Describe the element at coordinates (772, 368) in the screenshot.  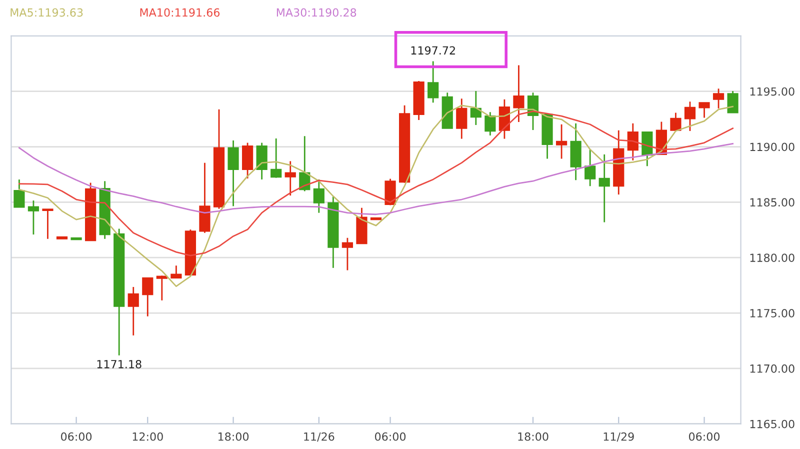
I see `y-tick-label: 1170.00` at that location.